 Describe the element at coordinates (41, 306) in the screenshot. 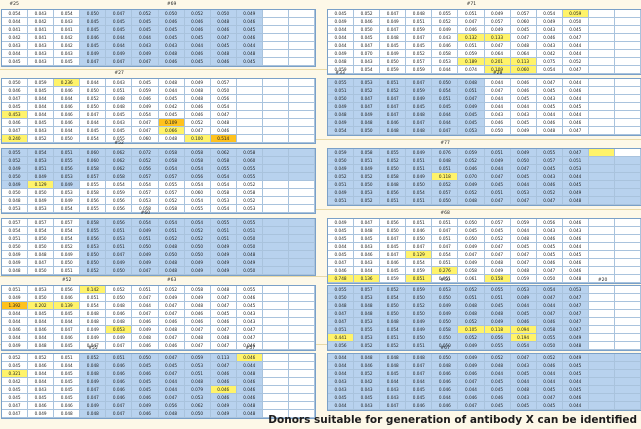

I see `well-cell: 0.202` at that location.